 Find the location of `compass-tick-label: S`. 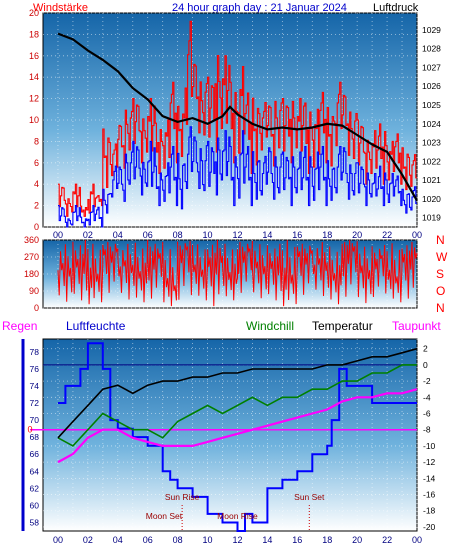

compass-tick-label: S is located at coordinates (440, 274).